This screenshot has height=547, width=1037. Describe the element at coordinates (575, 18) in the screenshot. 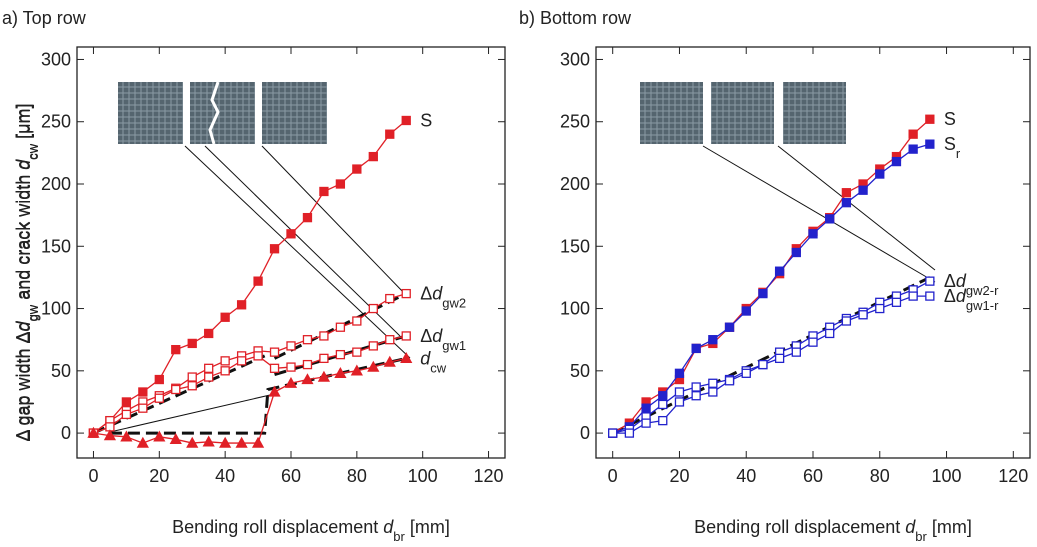

I see `panel-title: b) Bottom row` at that location.